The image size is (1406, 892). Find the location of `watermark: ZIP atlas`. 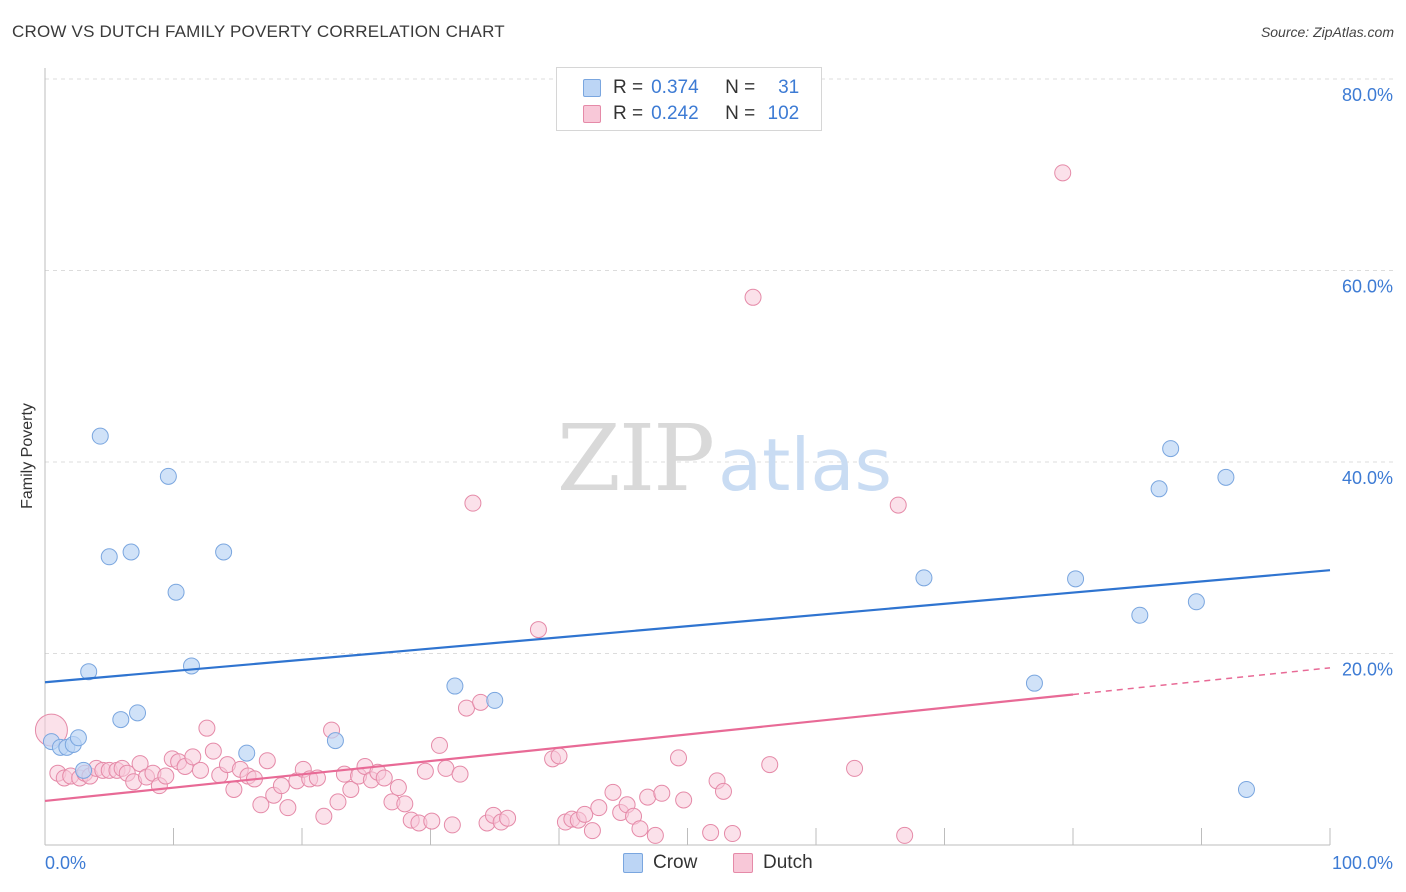

watermark: ZIP atlas is located at coordinates (724, 458).